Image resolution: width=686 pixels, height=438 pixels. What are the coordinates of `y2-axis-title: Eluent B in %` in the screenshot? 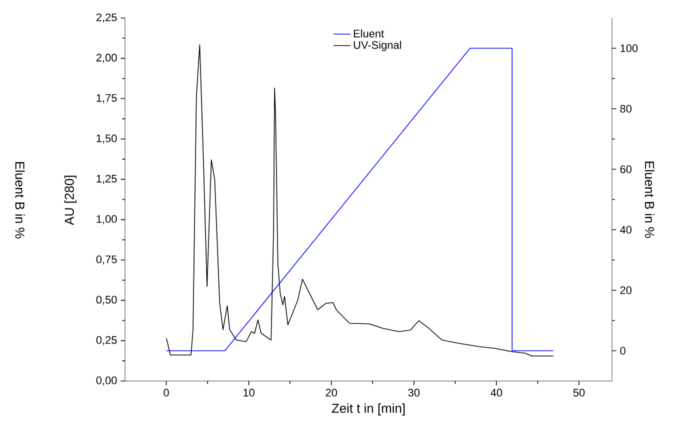 It's located at (649, 200).